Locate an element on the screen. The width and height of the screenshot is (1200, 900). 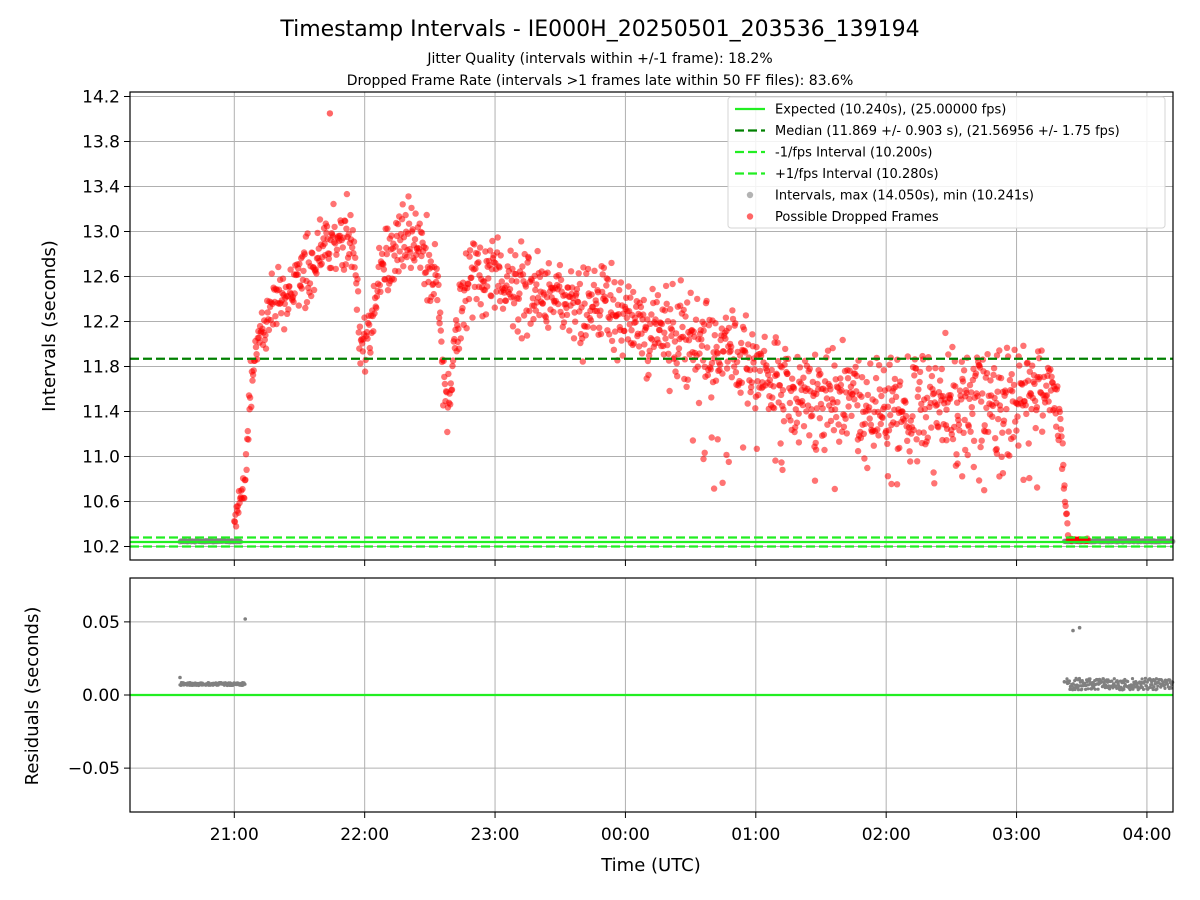
residual-outlier-point is located at coordinates (1073, 630).